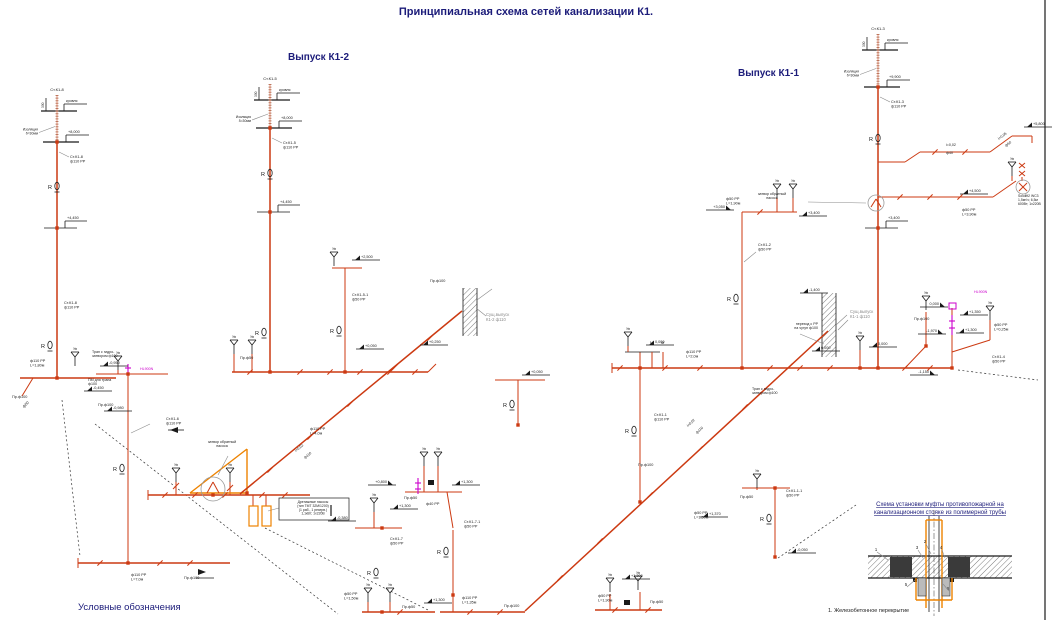  I want to click on label-text: i=0,02, so click(691, 423).